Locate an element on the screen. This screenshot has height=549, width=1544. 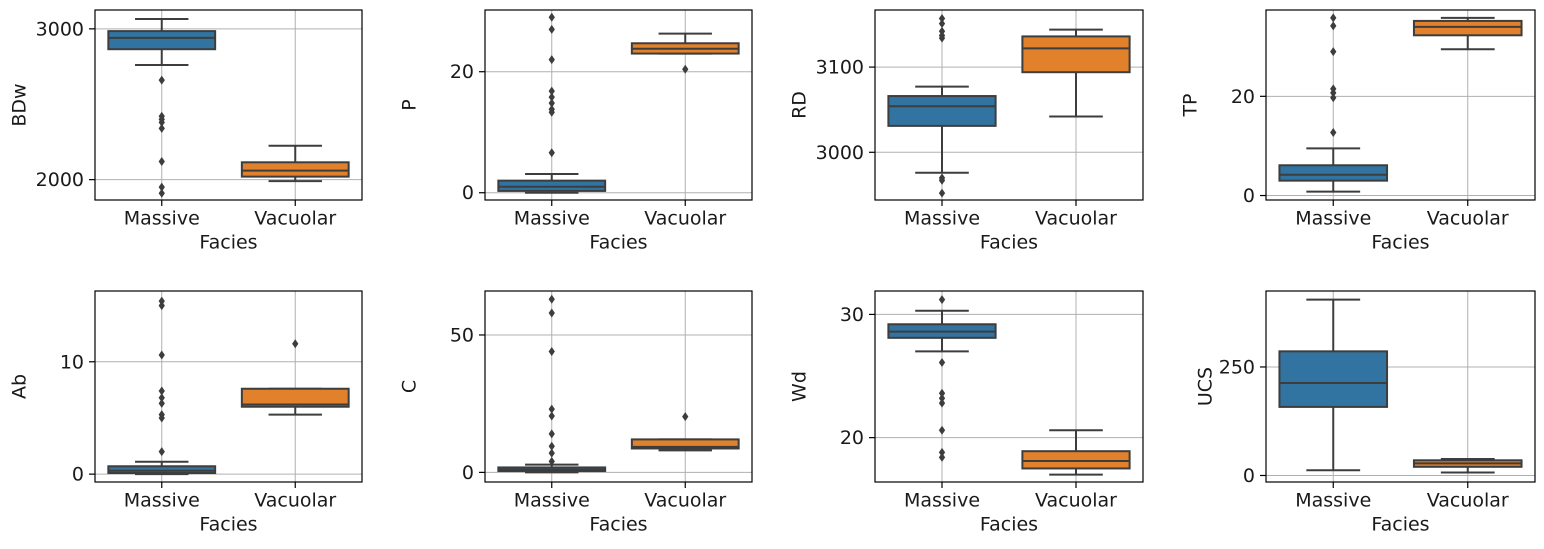
y-axis-label: C is located at coordinates (410, 386).